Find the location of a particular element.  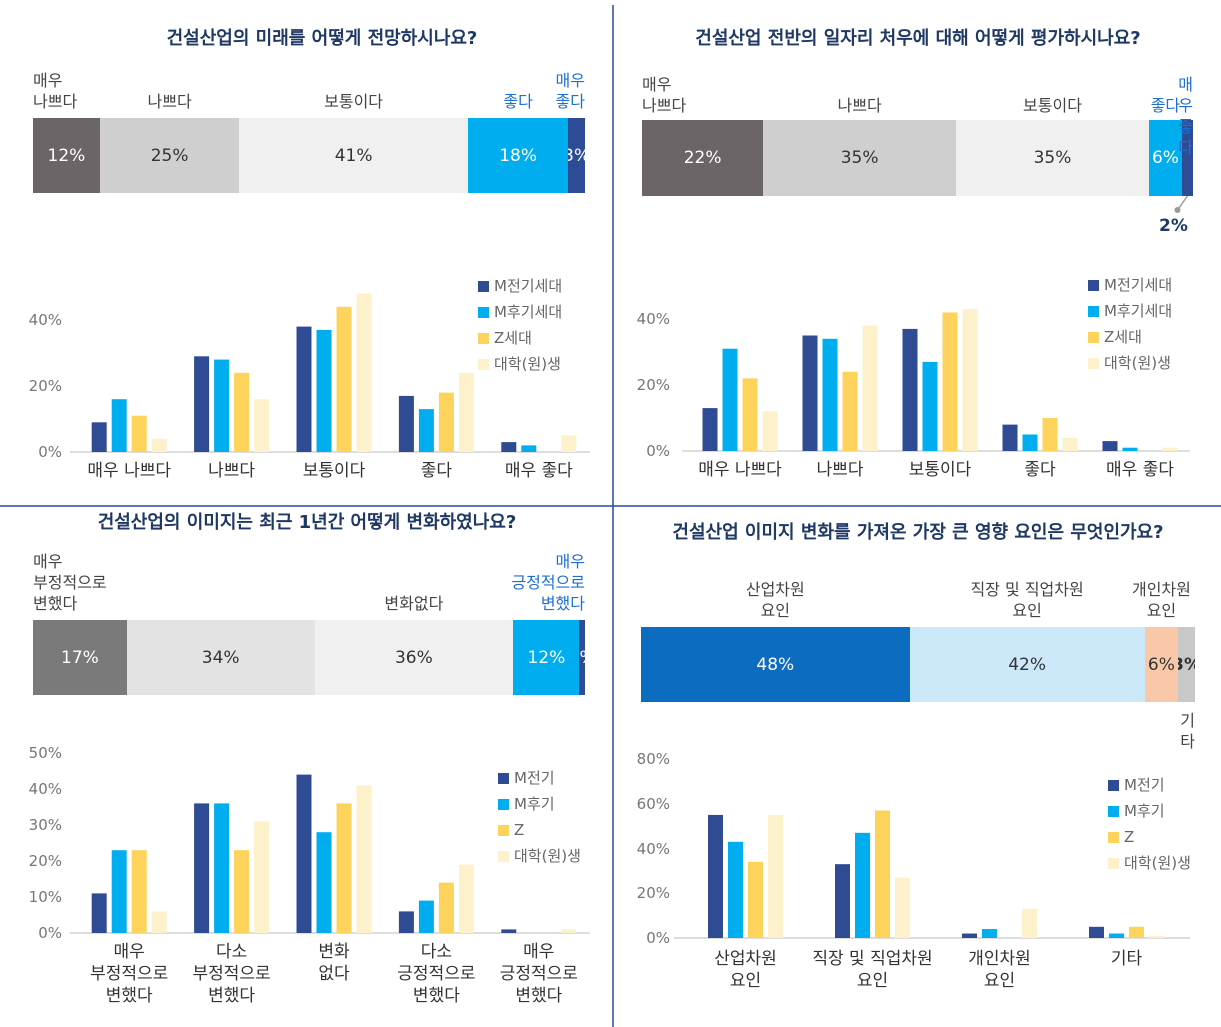

bar-segment: 18% is located at coordinates (518, 155).